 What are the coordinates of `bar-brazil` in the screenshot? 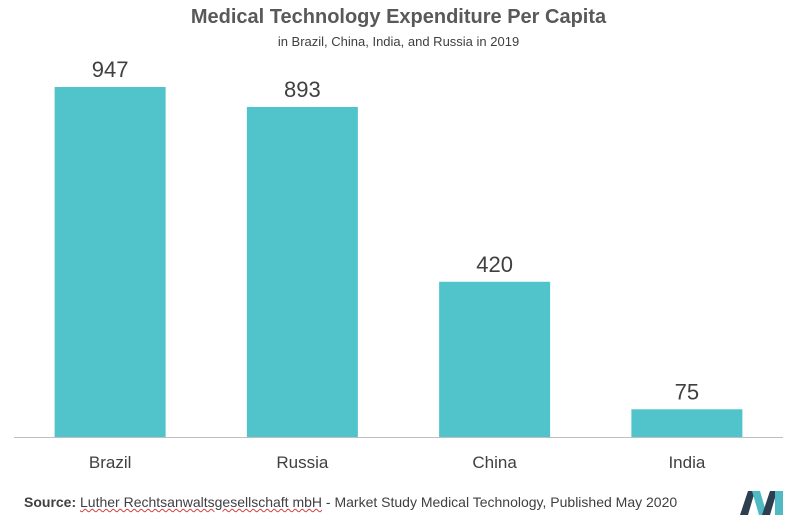 It's located at (110, 262).